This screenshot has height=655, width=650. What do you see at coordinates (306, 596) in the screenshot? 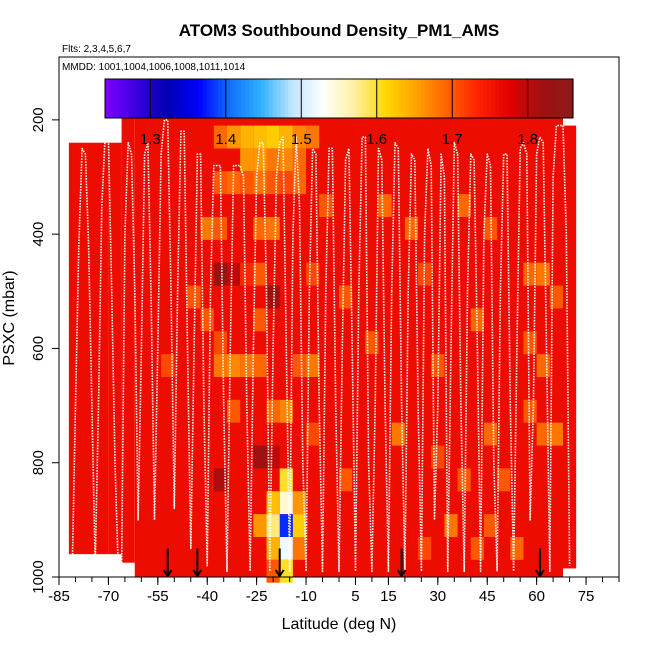
I see `x-tick-label: -10` at bounding box center [306, 596].